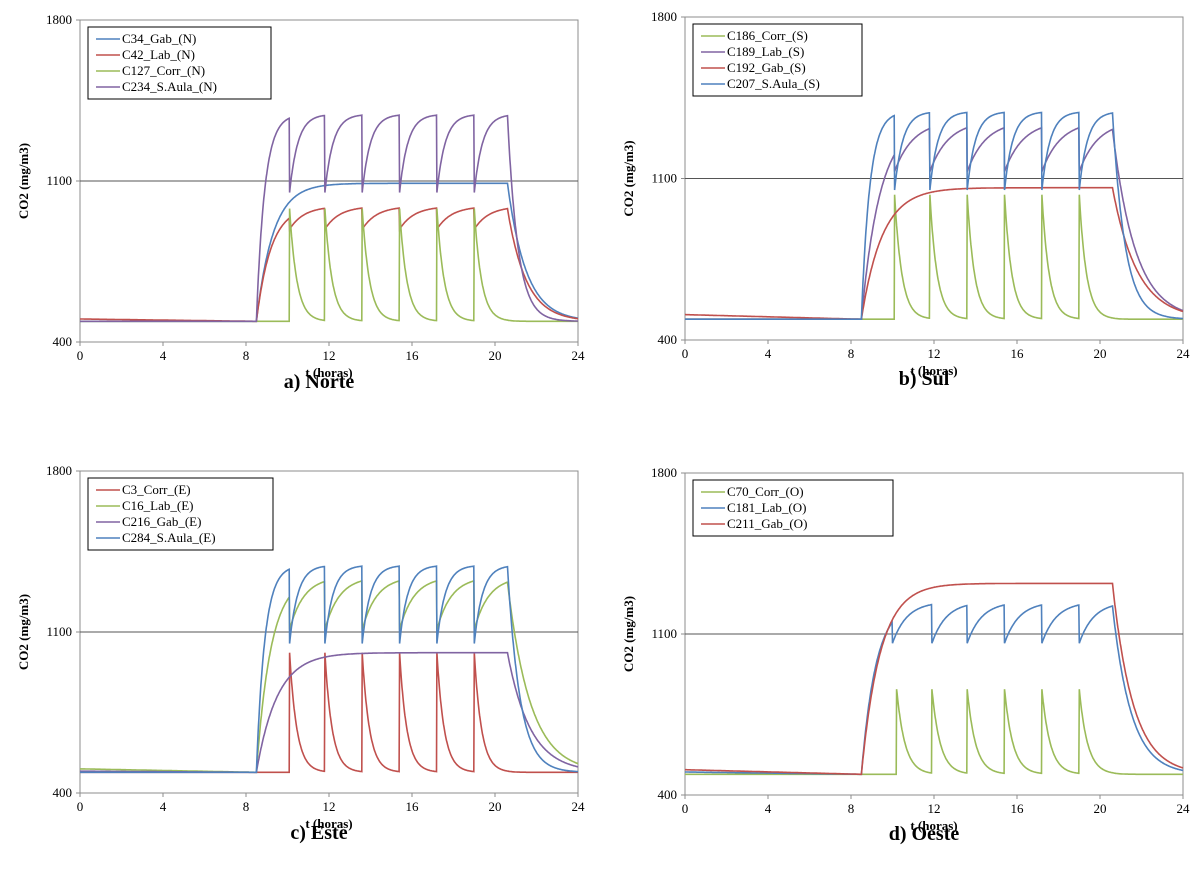  I want to click on series-line-C42_Lab_(N), so click(329, 265).